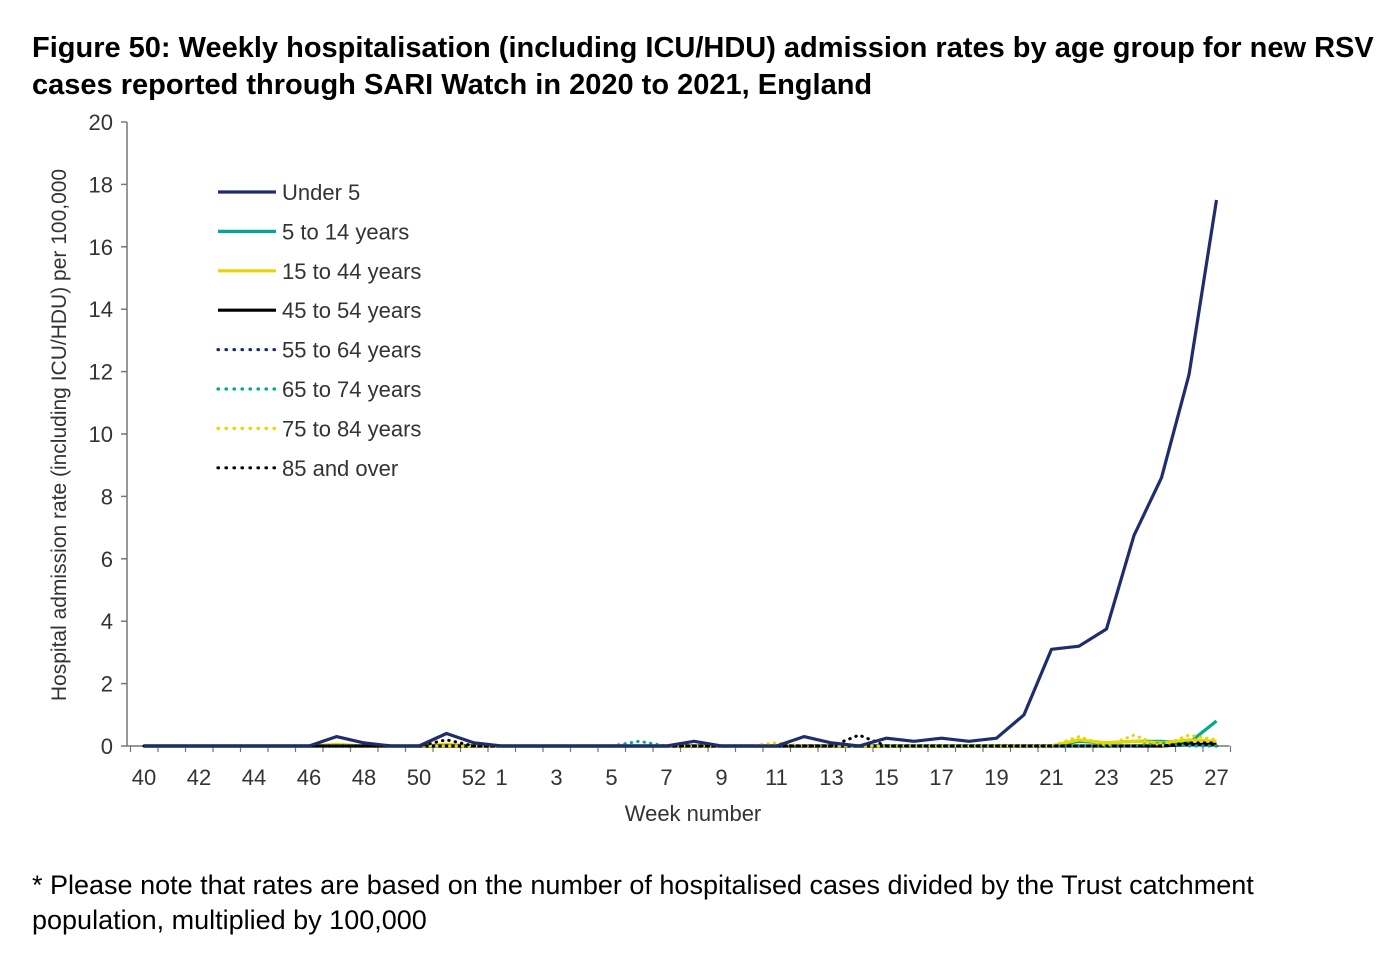 This screenshot has width=1396, height=956. What do you see at coordinates (611, 777) in the screenshot?
I see `x-tick-label: 5` at bounding box center [611, 777].